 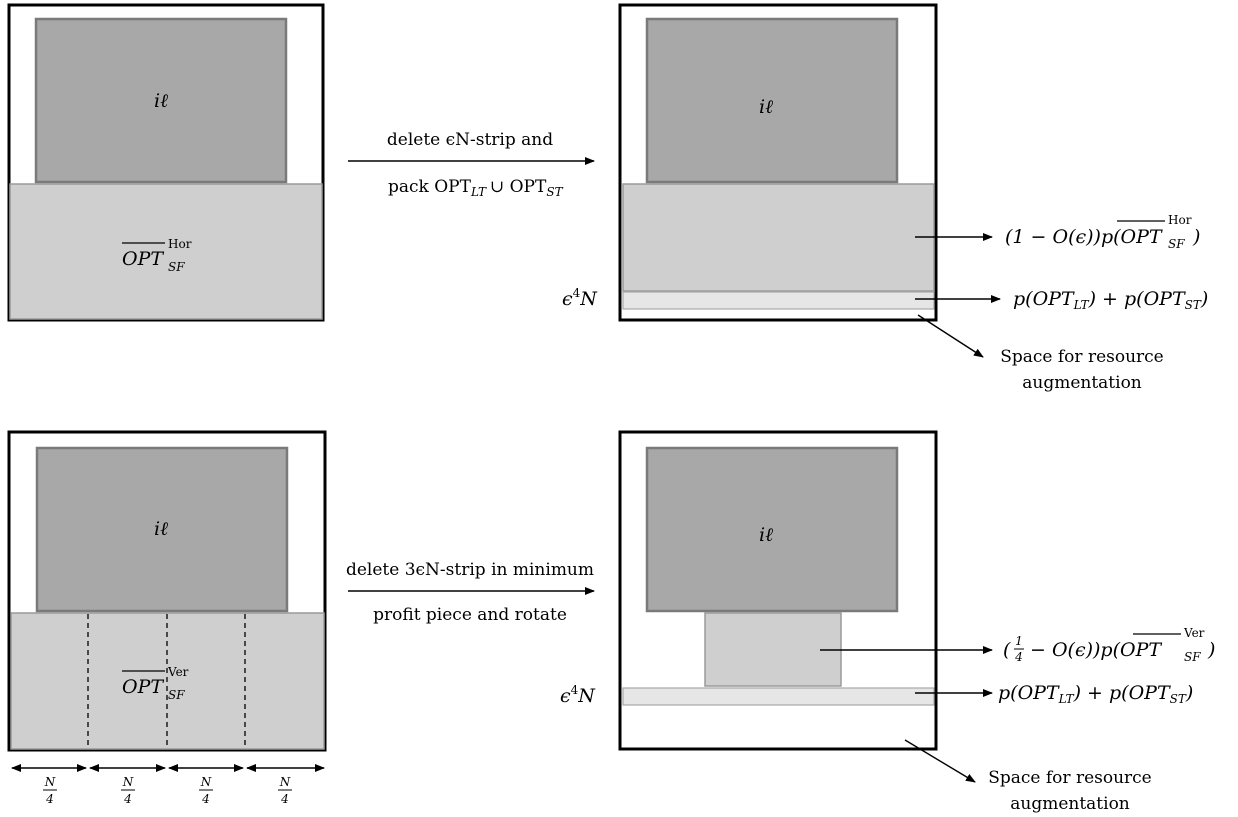 I want to click on bottom-right-panel: iℓ ϵ4N, so click(x=749, y=590).